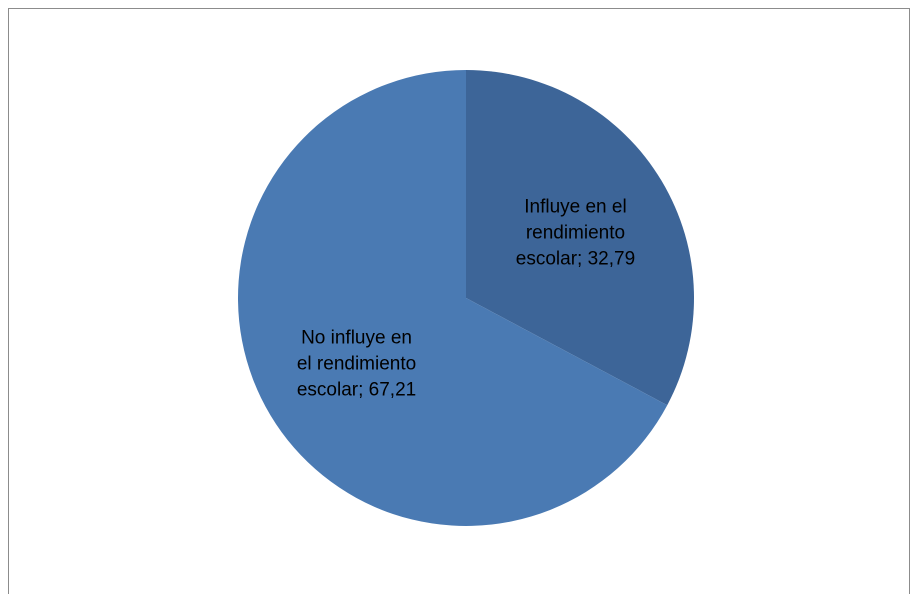 This screenshot has height=594, width=912. Describe the element at coordinates (575, 232) in the screenshot. I see `data-label: Influye en el rendimiento escolar; 32,79` at that location.